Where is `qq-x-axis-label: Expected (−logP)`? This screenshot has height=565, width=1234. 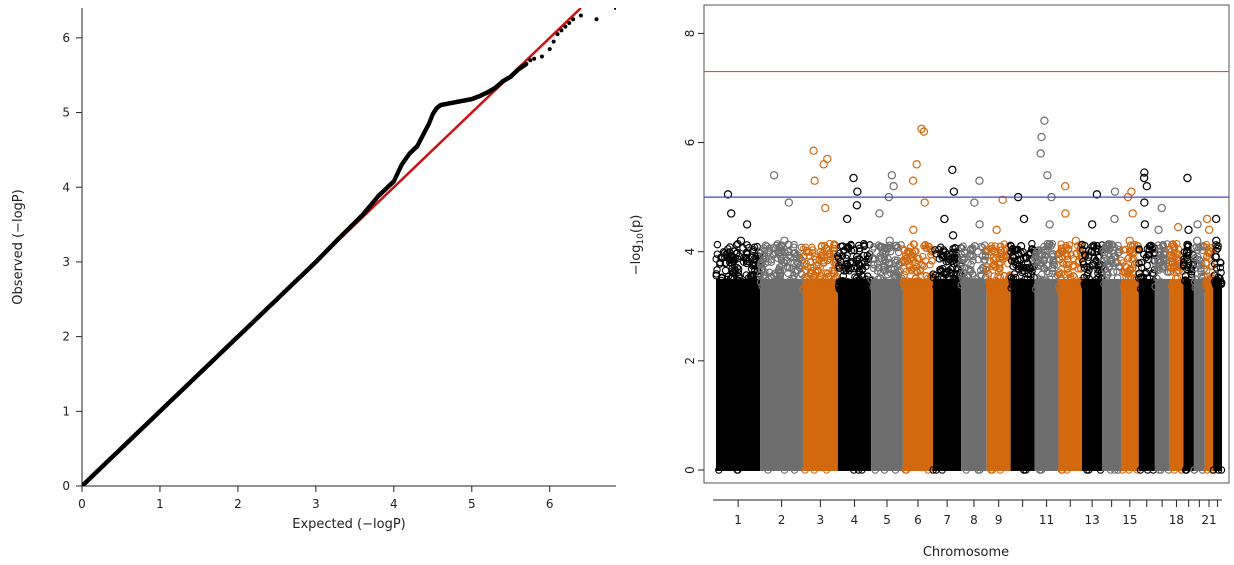
qq-x-axis-label: Expected (−logP) is located at coordinates (348, 524).